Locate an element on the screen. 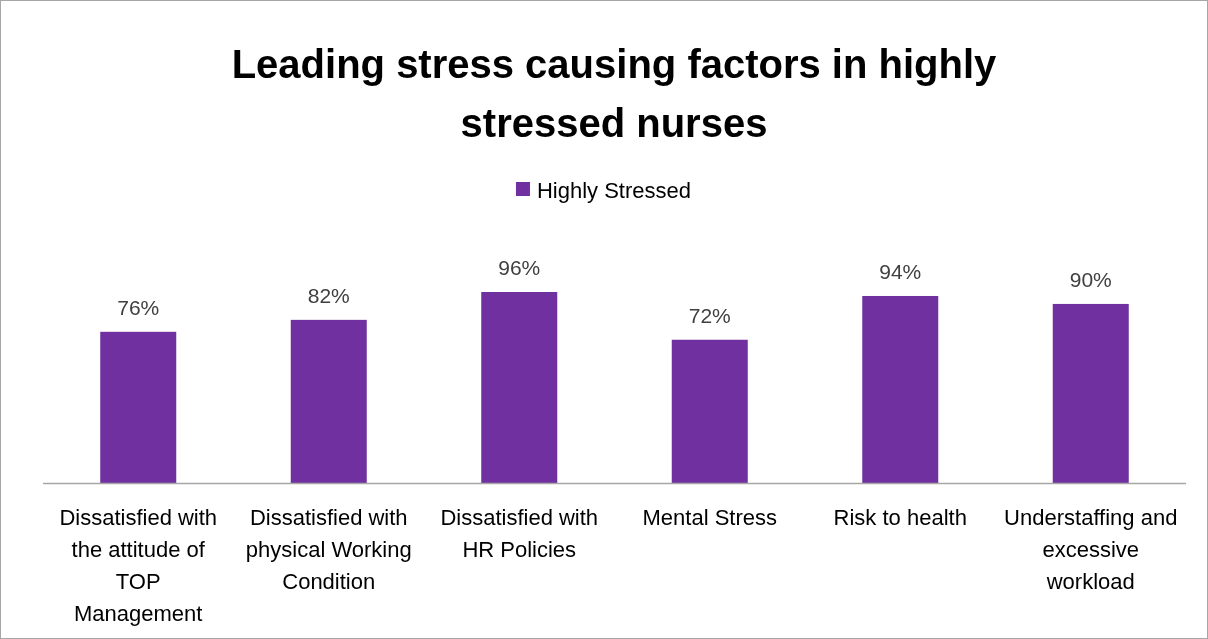 This screenshot has height=639, width=1208. data-label: 96% is located at coordinates (519, 267).